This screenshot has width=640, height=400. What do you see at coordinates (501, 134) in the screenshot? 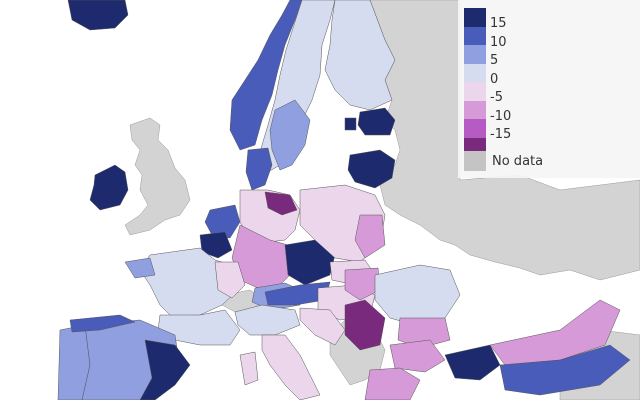
I see `legend-label: -15` at bounding box center [501, 134].